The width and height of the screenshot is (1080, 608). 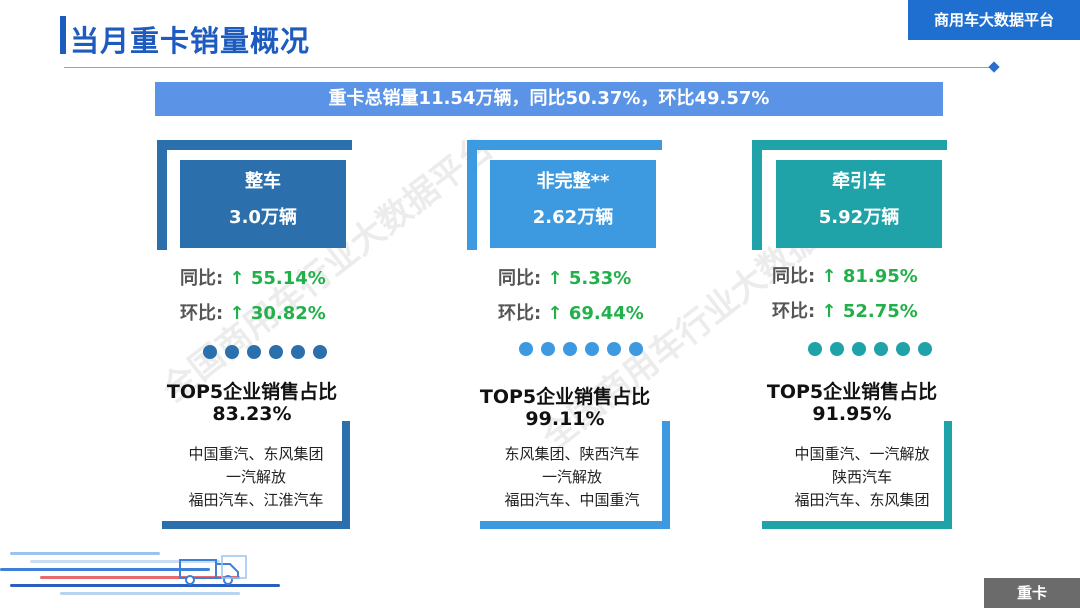 I want to click on mom-value: ↑ 69.44%, so click(x=595, y=313).